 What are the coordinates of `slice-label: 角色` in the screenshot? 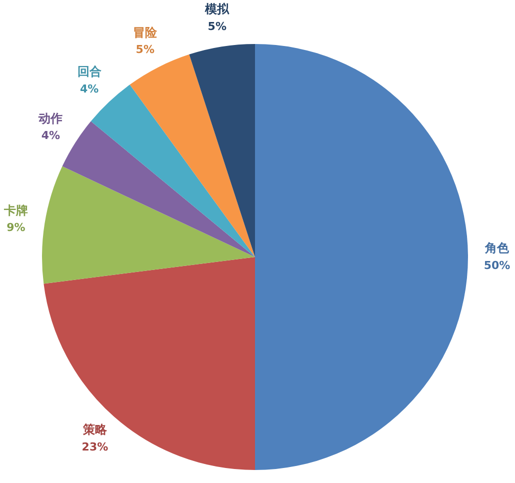 It's located at (497, 248).